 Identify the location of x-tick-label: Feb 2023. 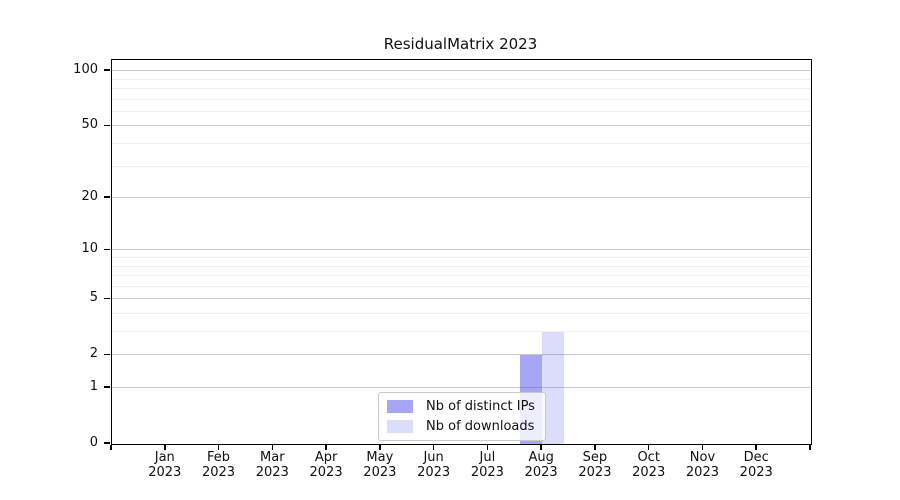
(219, 465).